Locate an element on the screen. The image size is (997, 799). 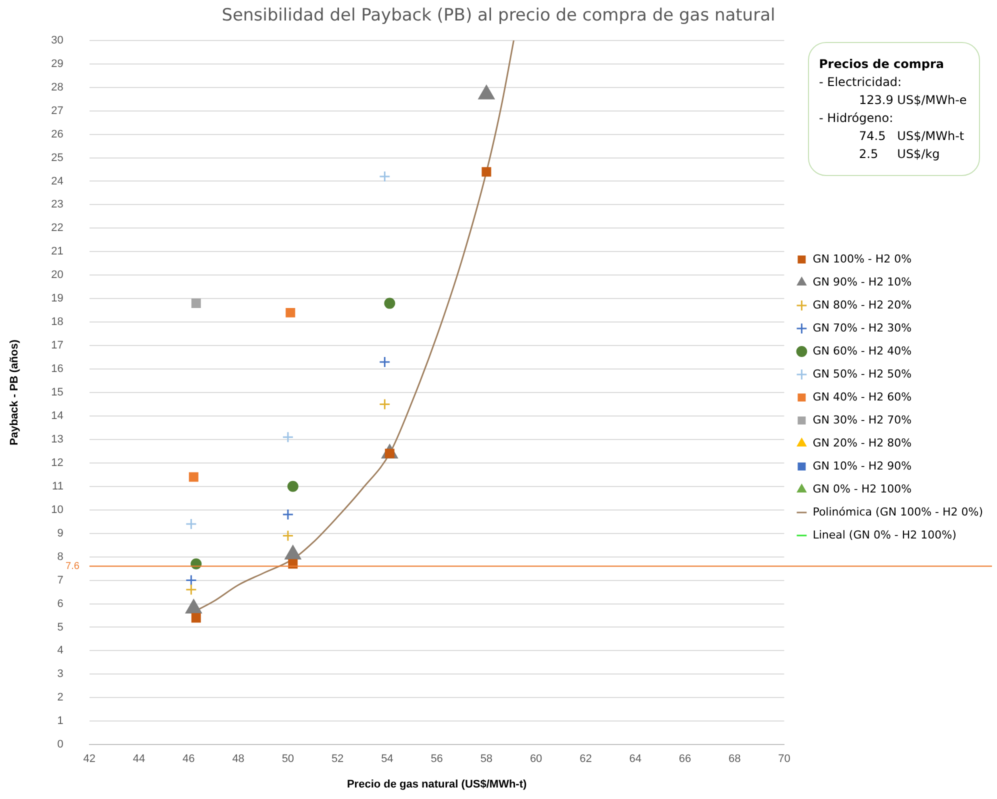
x-tick-label: 60 is located at coordinates (536, 759).